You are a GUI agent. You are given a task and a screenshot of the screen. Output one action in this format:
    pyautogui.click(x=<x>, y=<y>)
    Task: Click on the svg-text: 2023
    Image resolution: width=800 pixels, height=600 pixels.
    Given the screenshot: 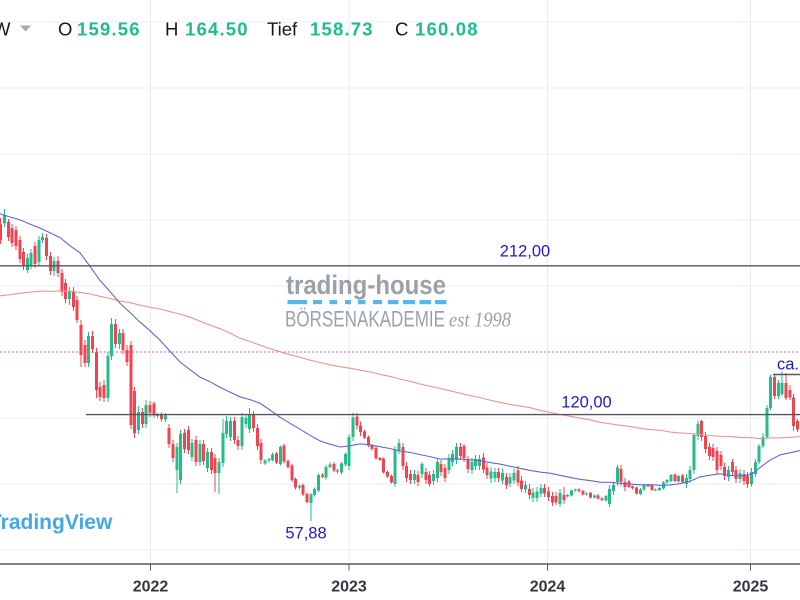 What is the action you would take?
    pyautogui.click(x=349, y=587)
    